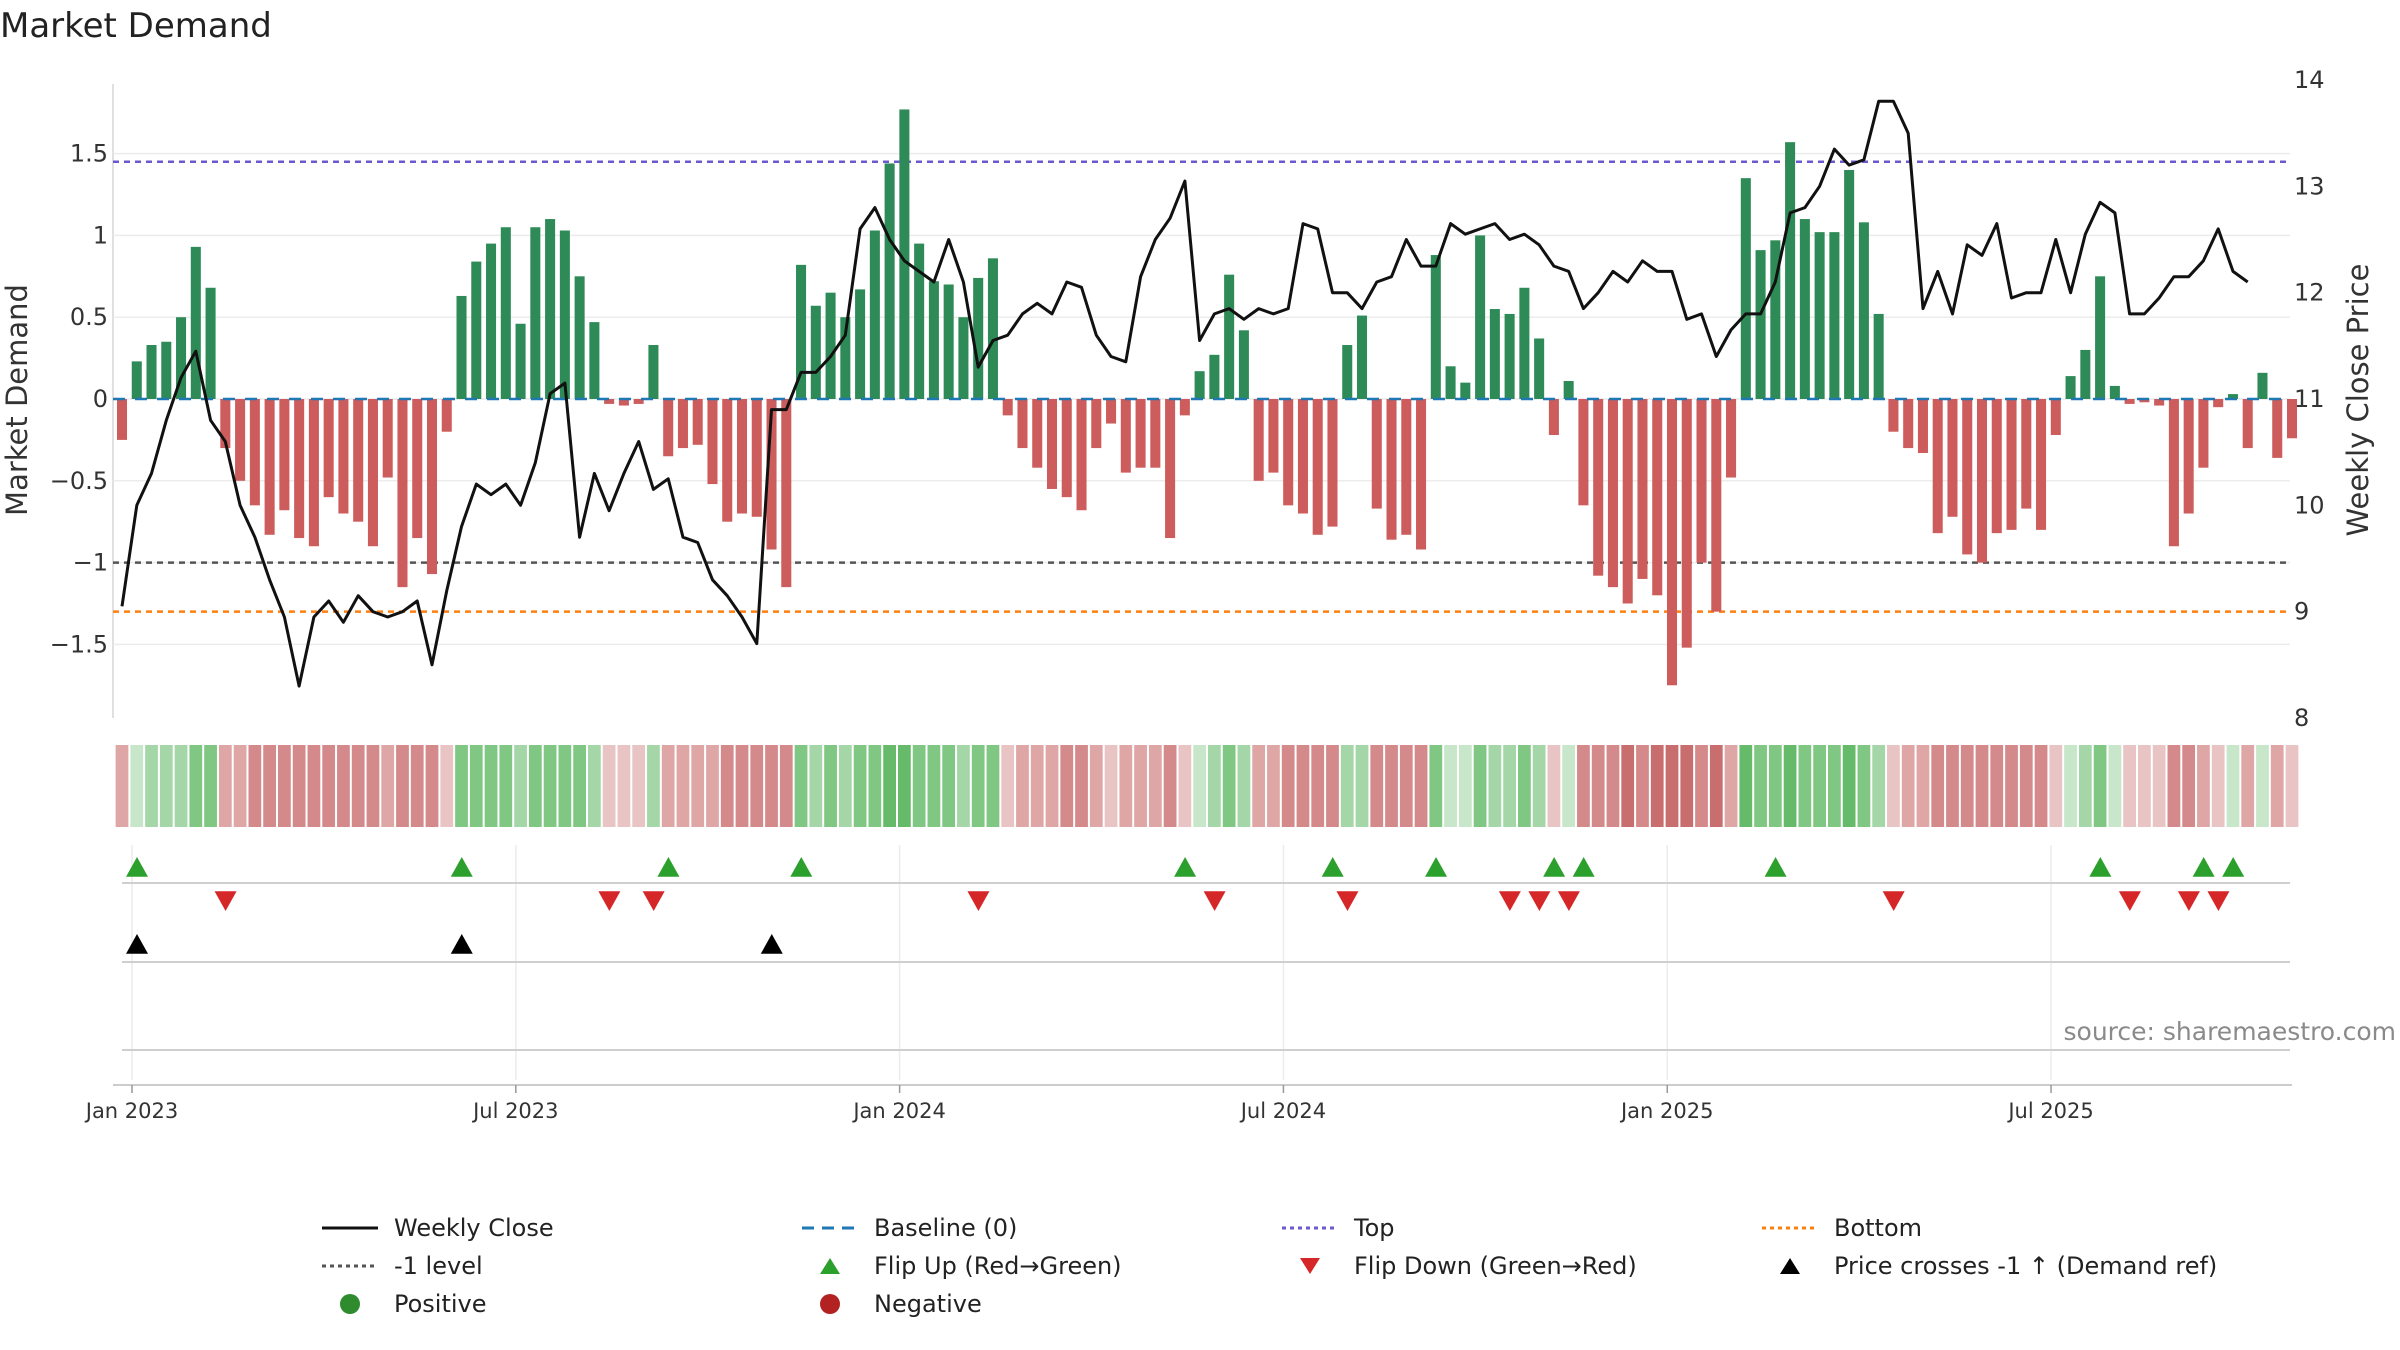  Describe the element at coordinates (2230, 1031) in the screenshot. I see `source-label: source: sharemaestro.com` at that location.